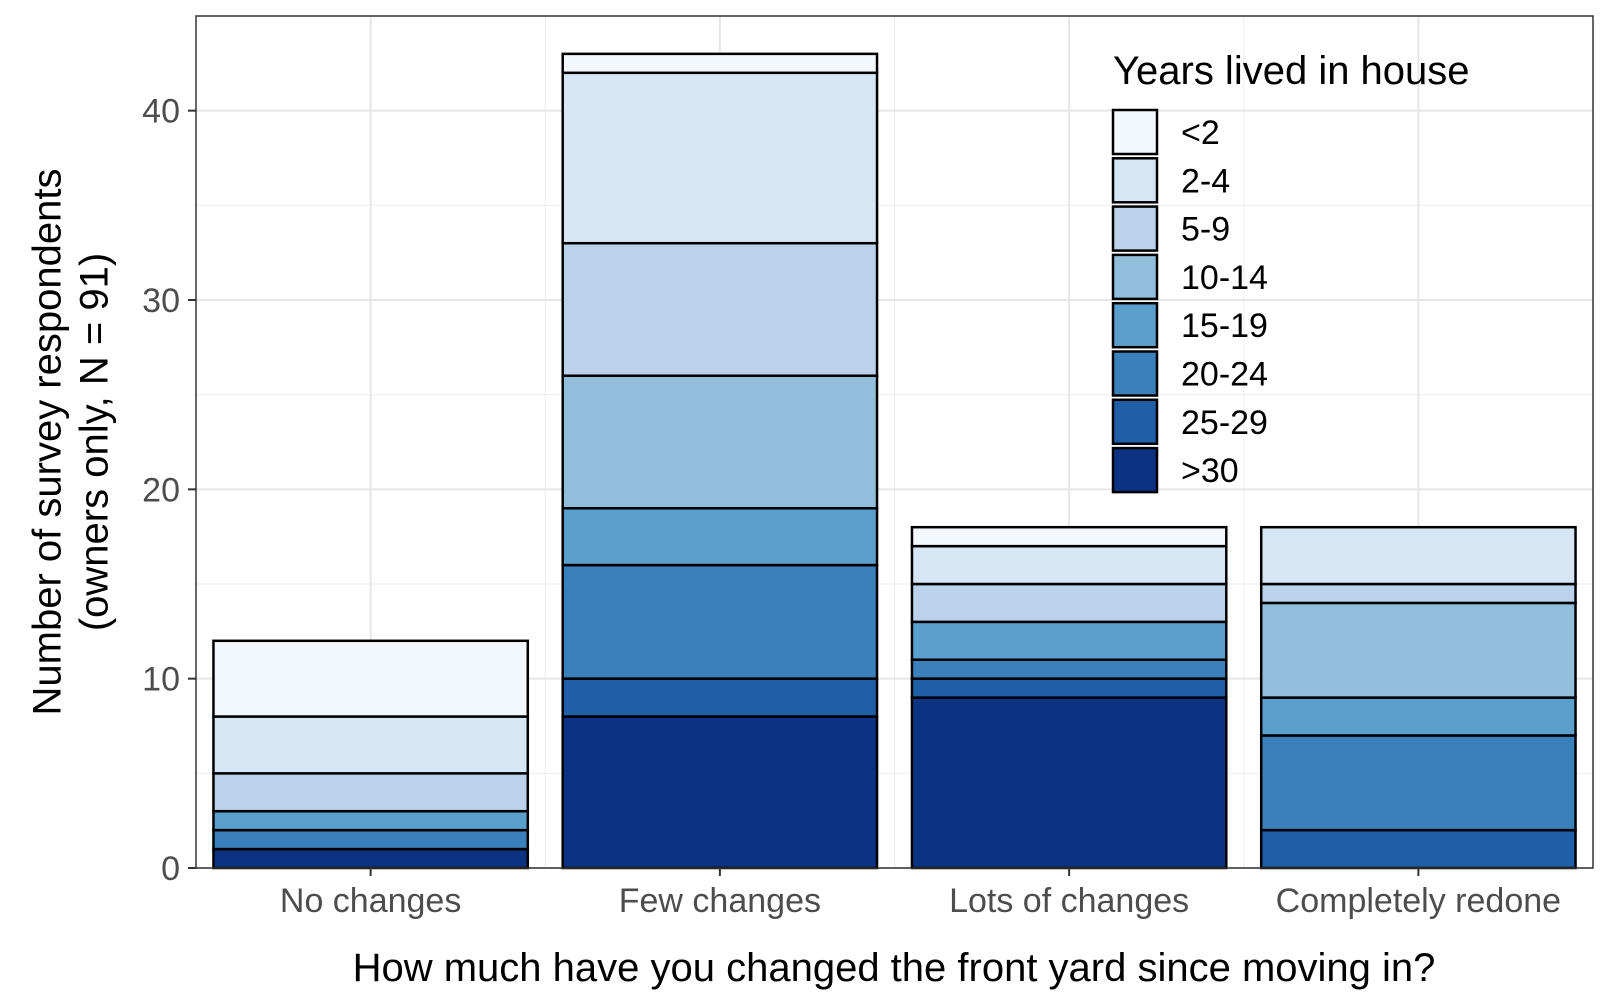  What do you see at coordinates (1291, 71) in the screenshot?
I see `legend-title: Years lived in house` at bounding box center [1291, 71].